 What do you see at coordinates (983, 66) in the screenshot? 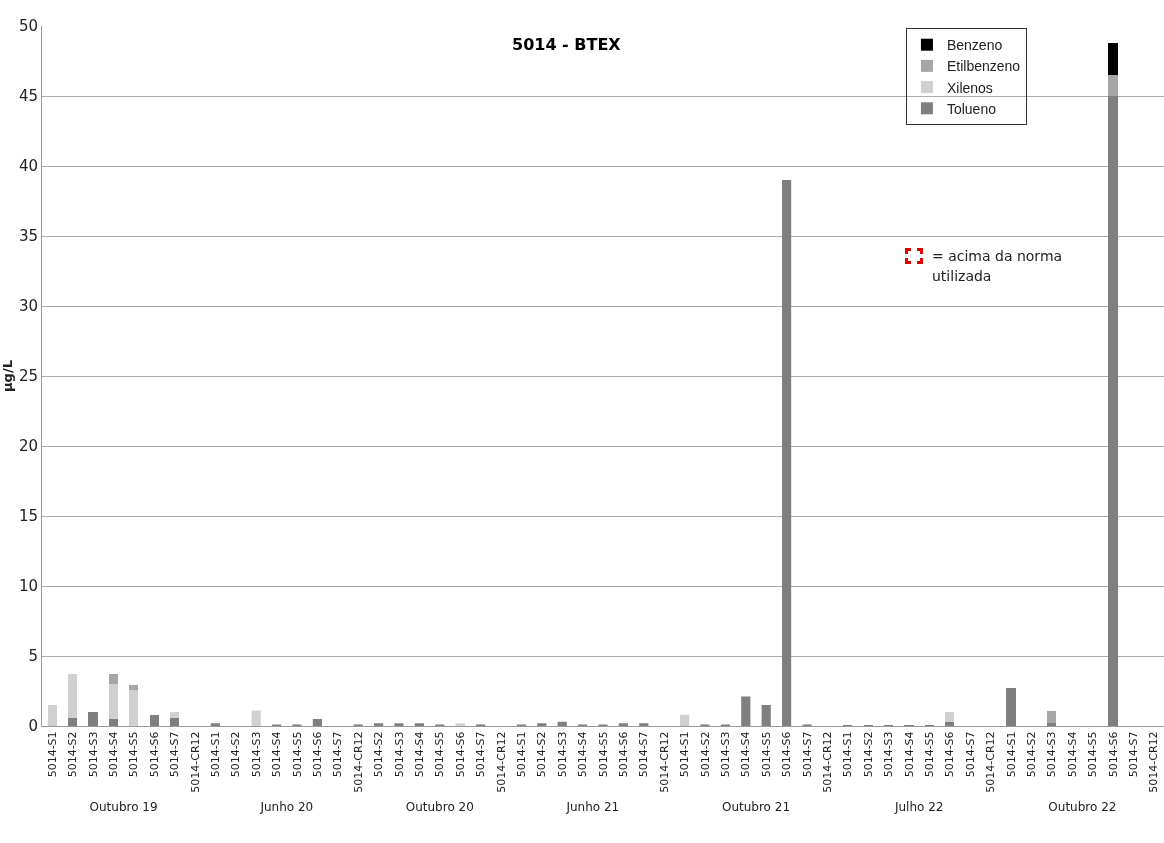
I see `legend-label: Etilbenzeno` at bounding box center [983, 66].